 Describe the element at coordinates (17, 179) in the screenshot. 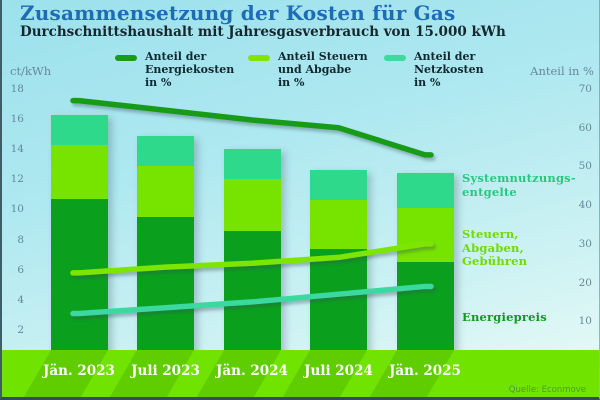

I see `left-axis-tick: 12` at that location.